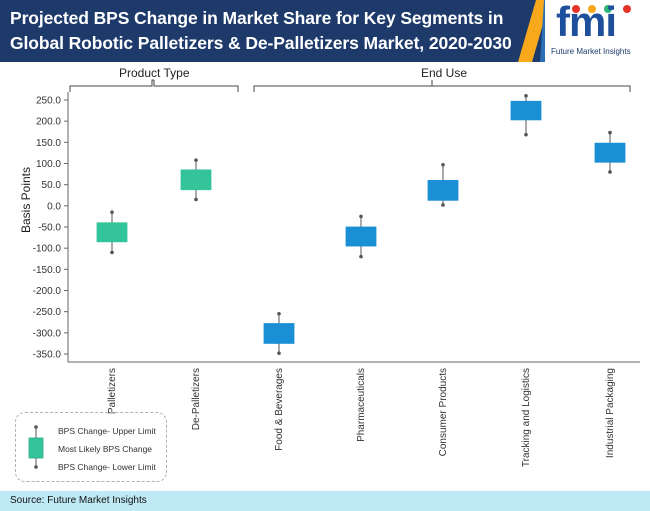 This screenshot has height=511, width=650. Describe the element at coordinates (154, 73) in the screenshot. I see `group-label-product-type: Product Type` at that location.